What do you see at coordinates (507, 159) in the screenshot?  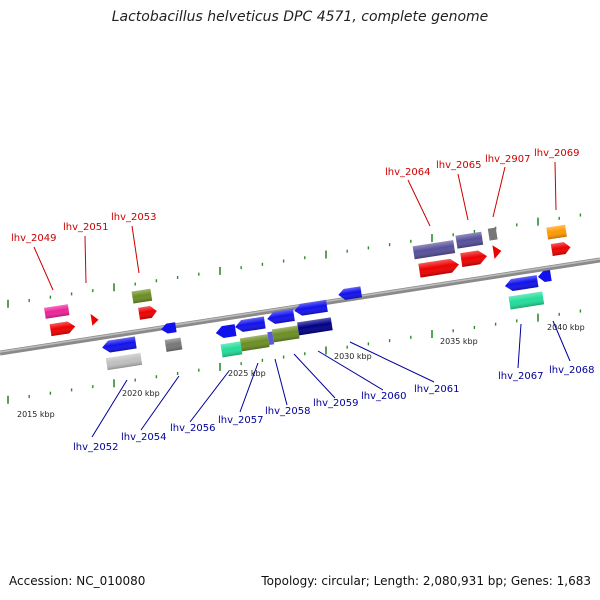 I see `gene-label-lhv-2907: lhv_2907` at bounding box center [507, 159].